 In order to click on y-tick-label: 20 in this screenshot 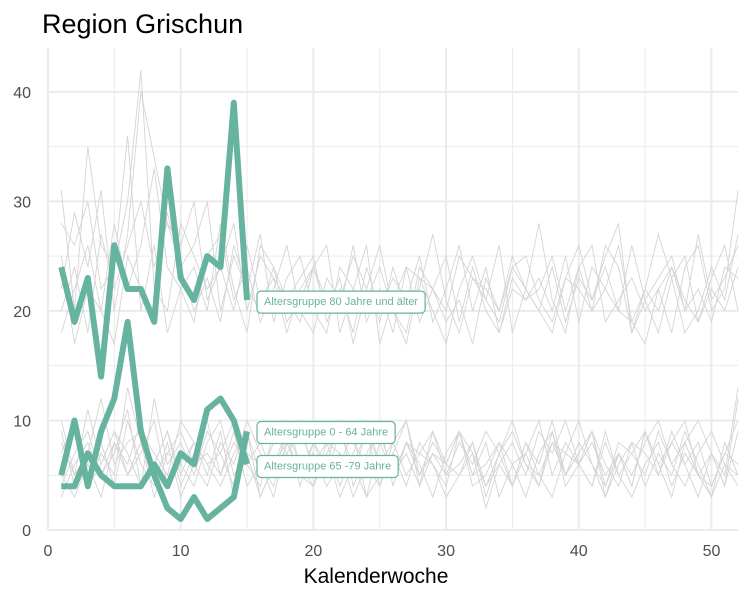, I will do `click(22, 312)`.